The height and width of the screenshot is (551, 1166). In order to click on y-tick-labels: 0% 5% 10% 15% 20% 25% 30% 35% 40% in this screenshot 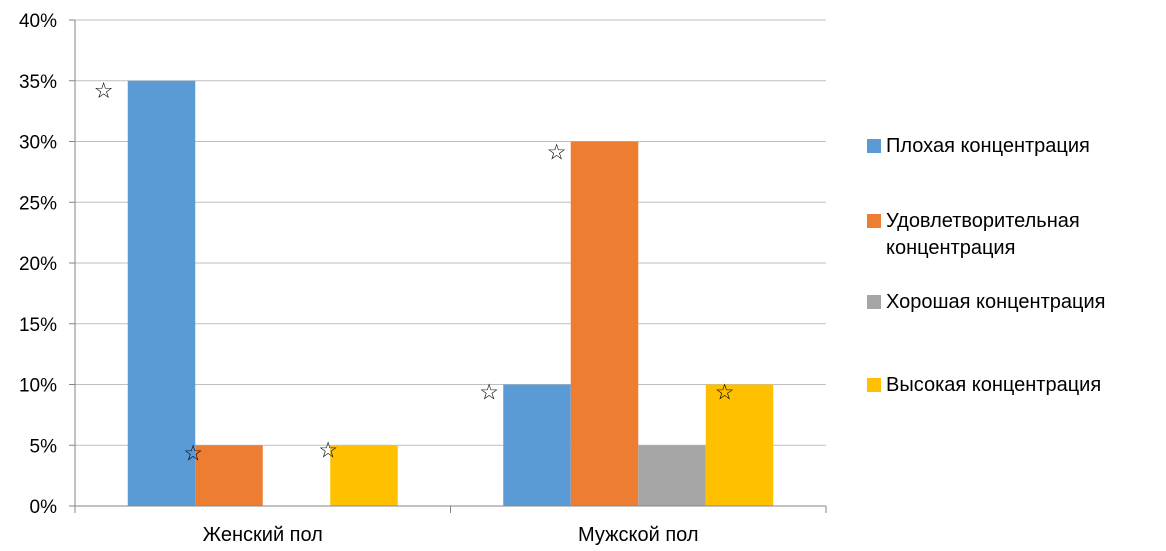, I will do `click(38, 264)`.